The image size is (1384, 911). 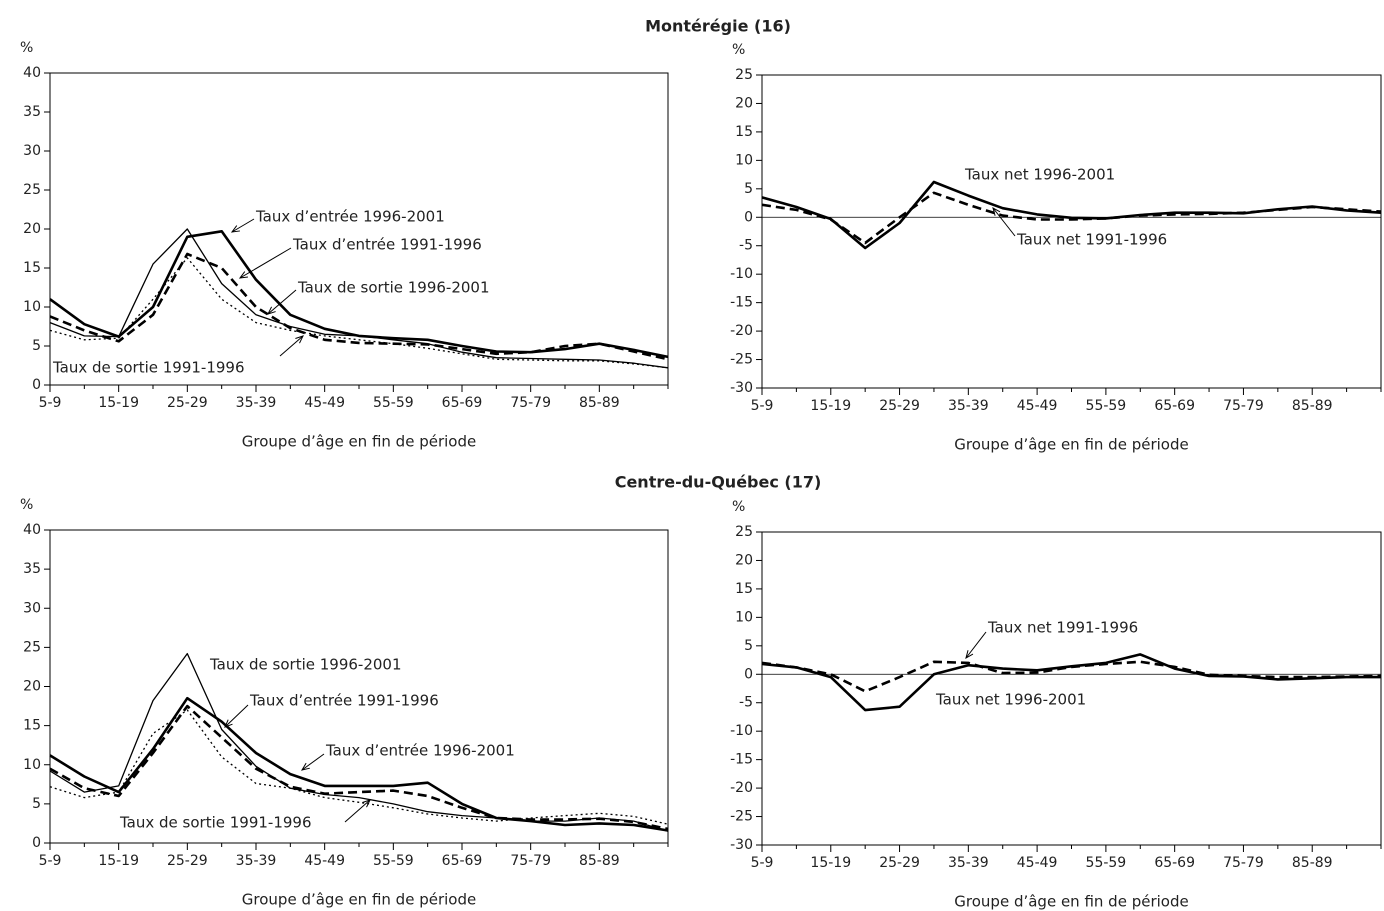 What do you see at coordinates (741, 760) in the screenshot?
I see `y-tick-label: -15` at bounding box center [741, 760].